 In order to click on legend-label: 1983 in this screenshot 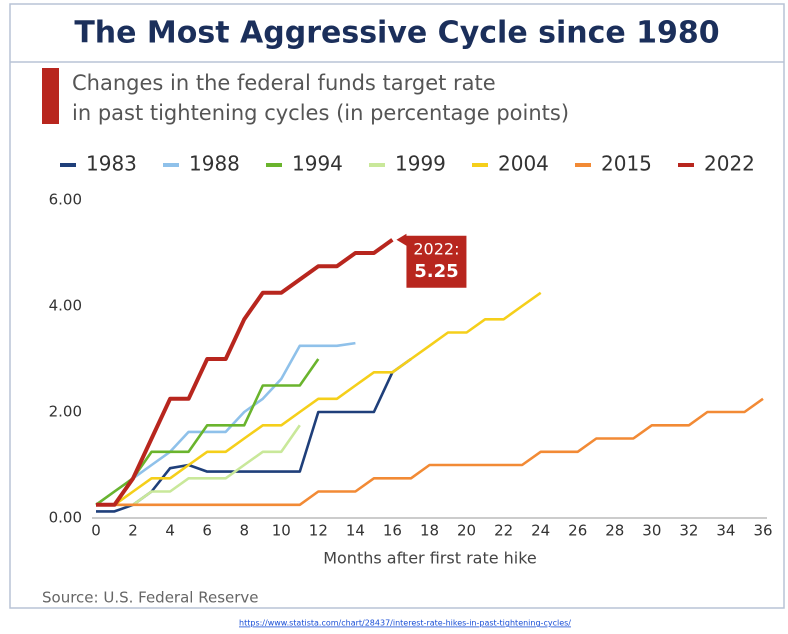, I will do `click(111, 164)`.